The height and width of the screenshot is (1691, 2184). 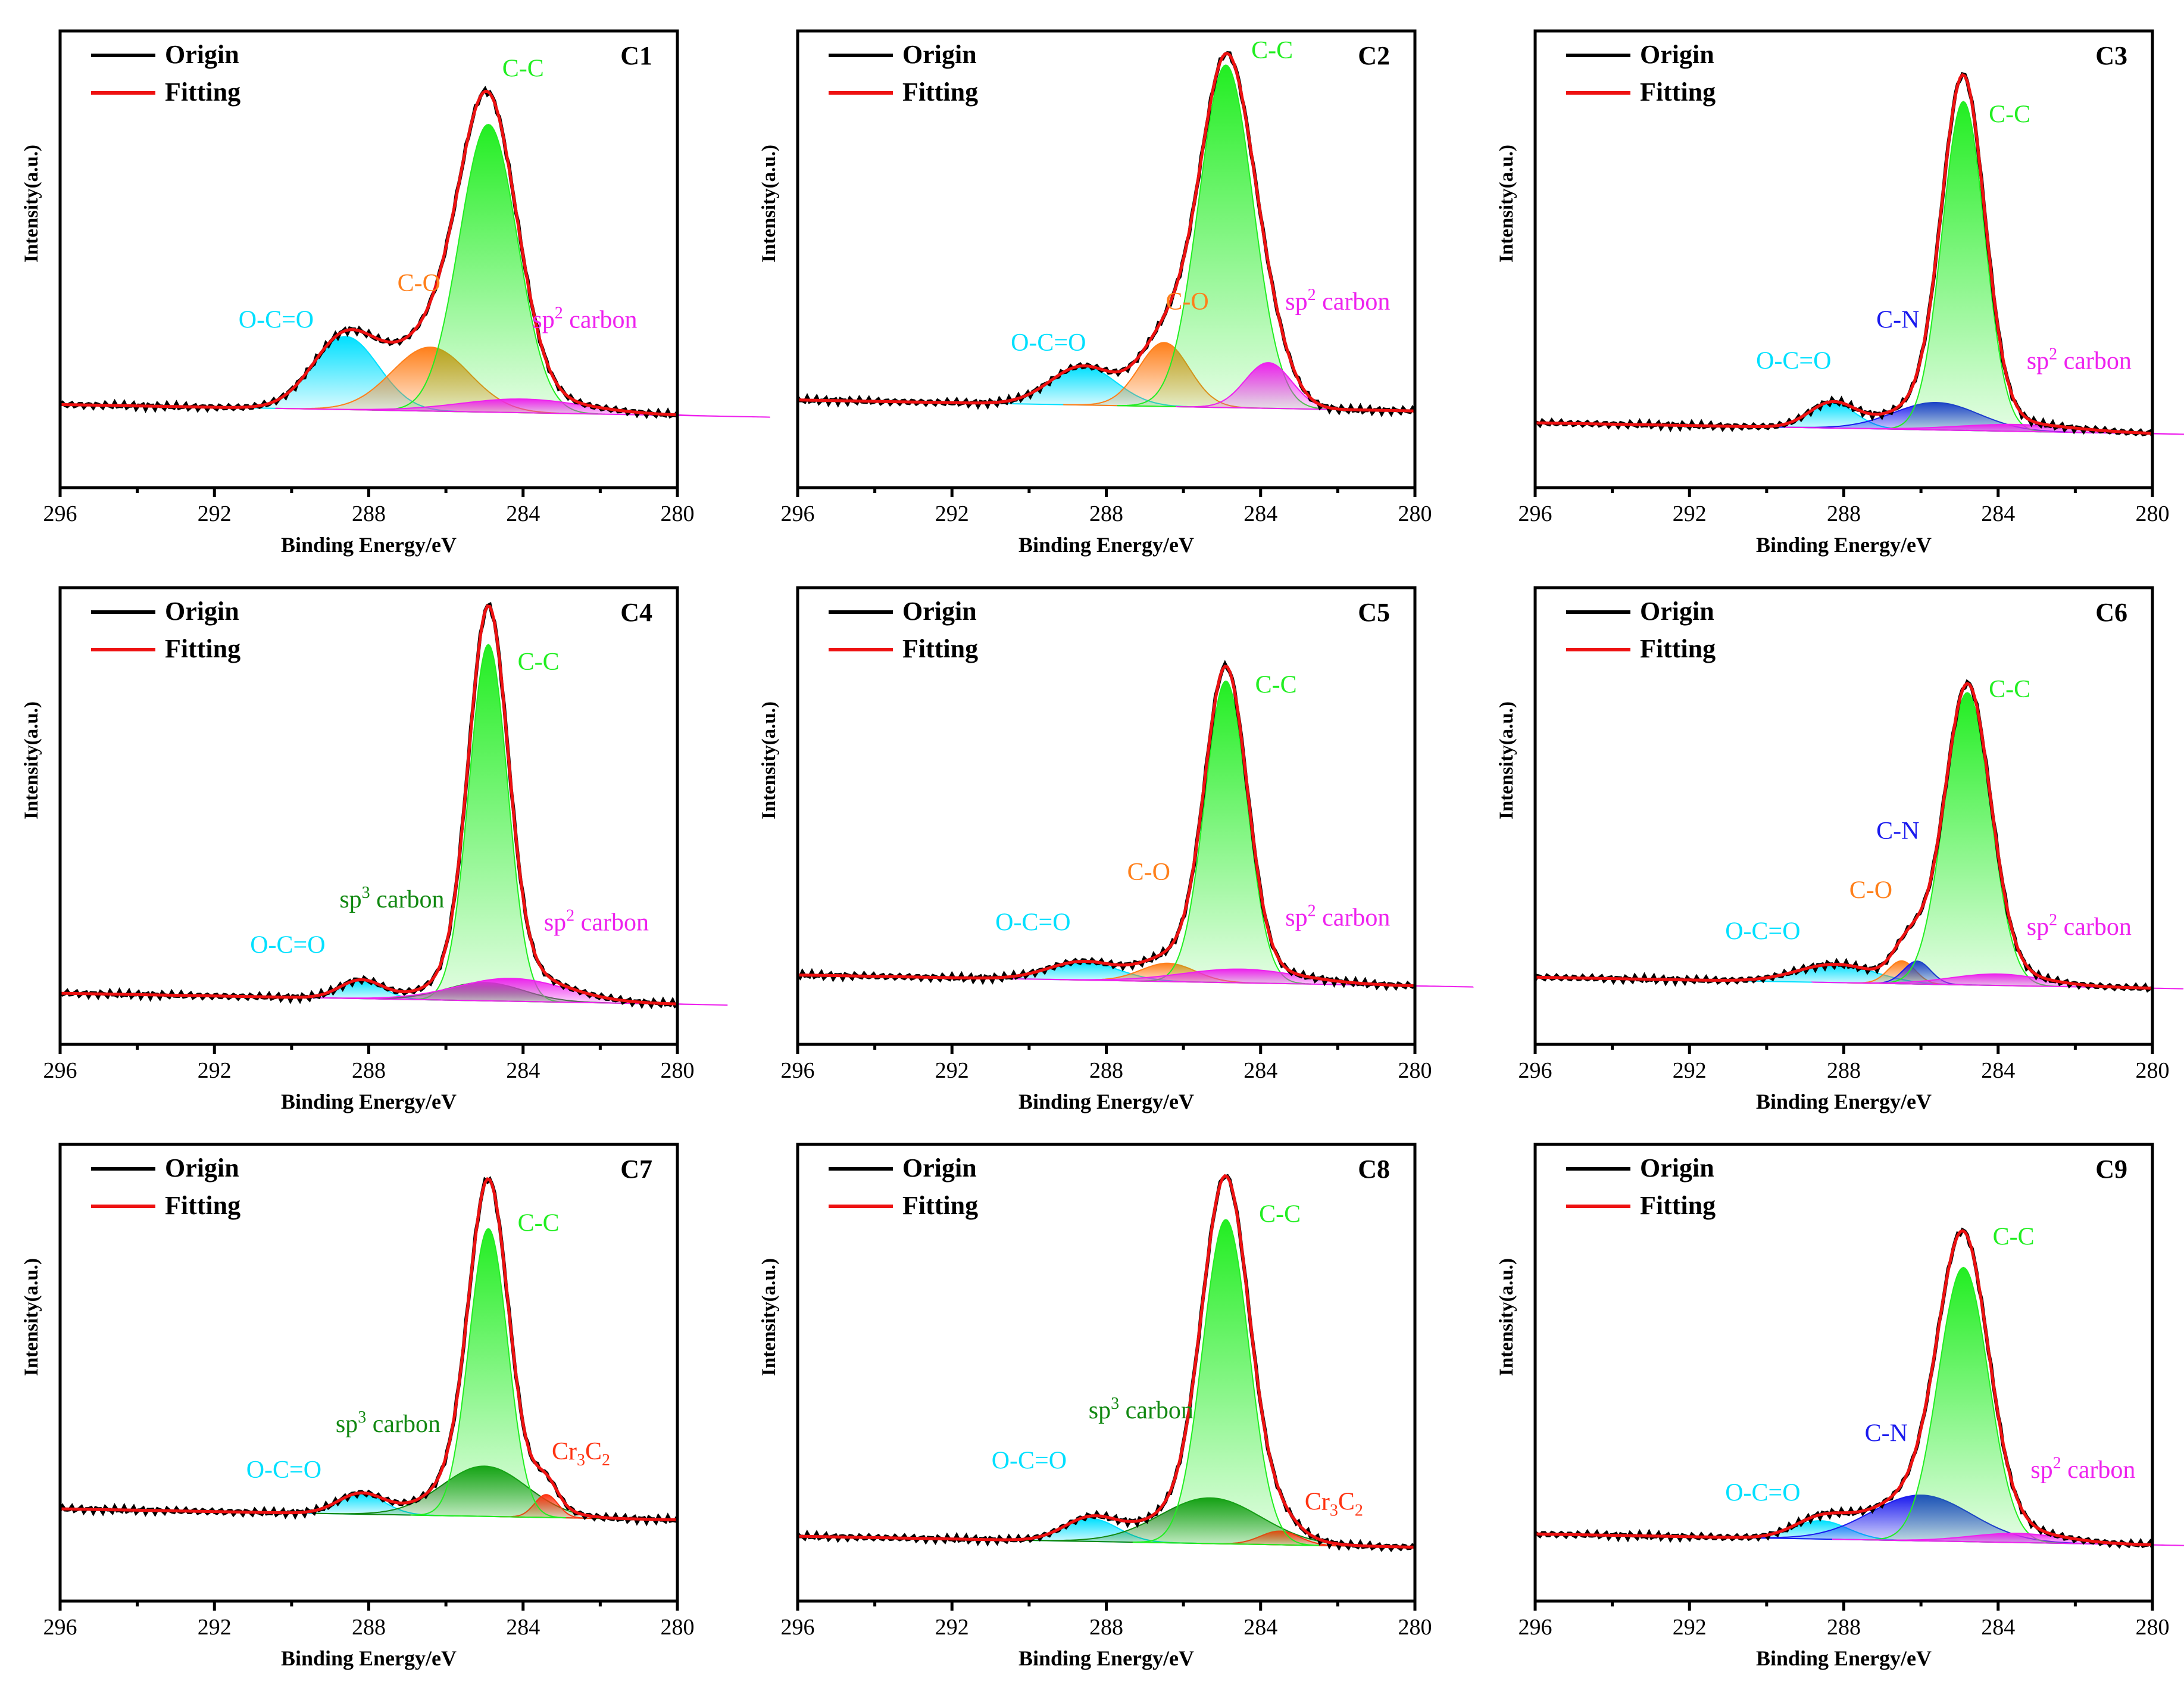 I want to click on panel-title: C7, so click(x=636, y=1169).